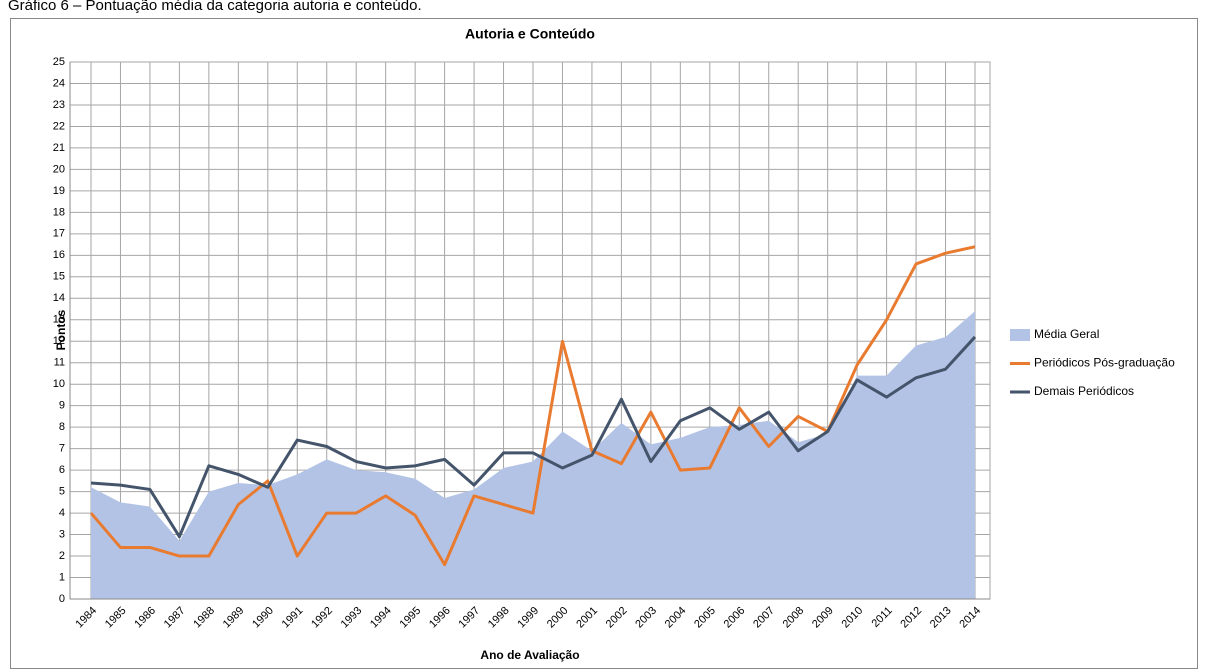 The image size is (1208, 672). I want to click on y-tick-label: 15, so click(59, 277).